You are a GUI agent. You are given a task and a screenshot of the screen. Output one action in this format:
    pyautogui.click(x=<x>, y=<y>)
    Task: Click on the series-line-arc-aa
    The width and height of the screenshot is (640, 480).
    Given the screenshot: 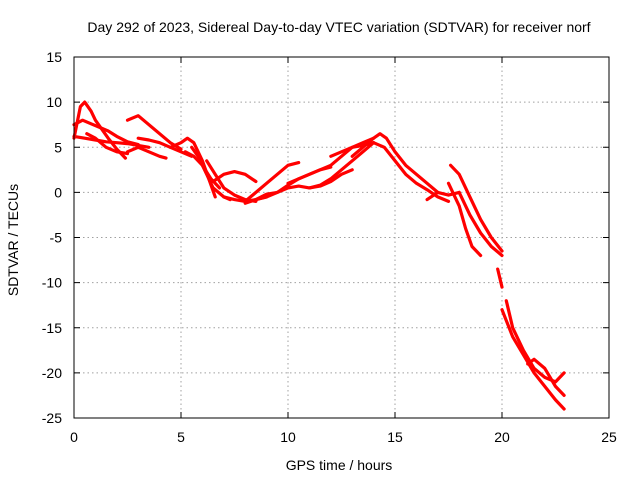 What is the action you would take?
    pyautogui.click(x=535, y=341)
    